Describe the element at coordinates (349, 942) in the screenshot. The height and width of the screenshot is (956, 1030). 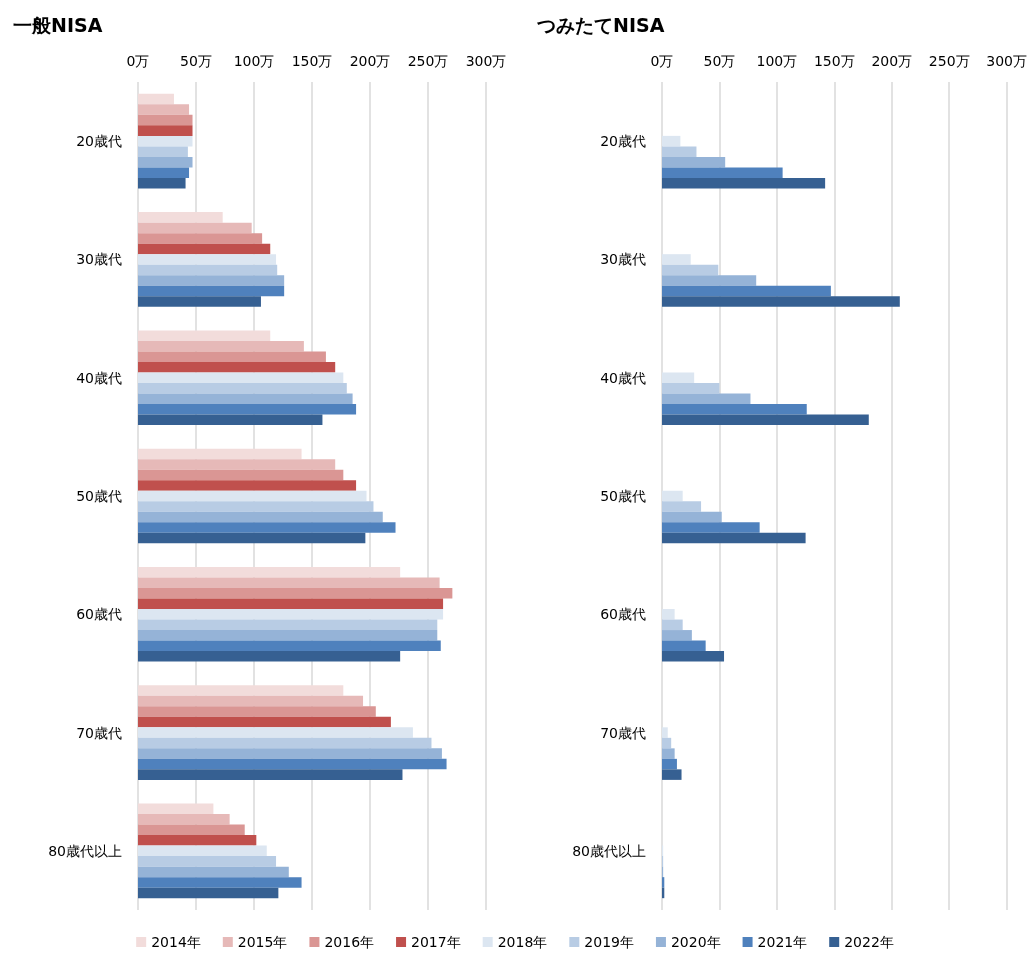
I see `legend-label: 2016年` at that location.